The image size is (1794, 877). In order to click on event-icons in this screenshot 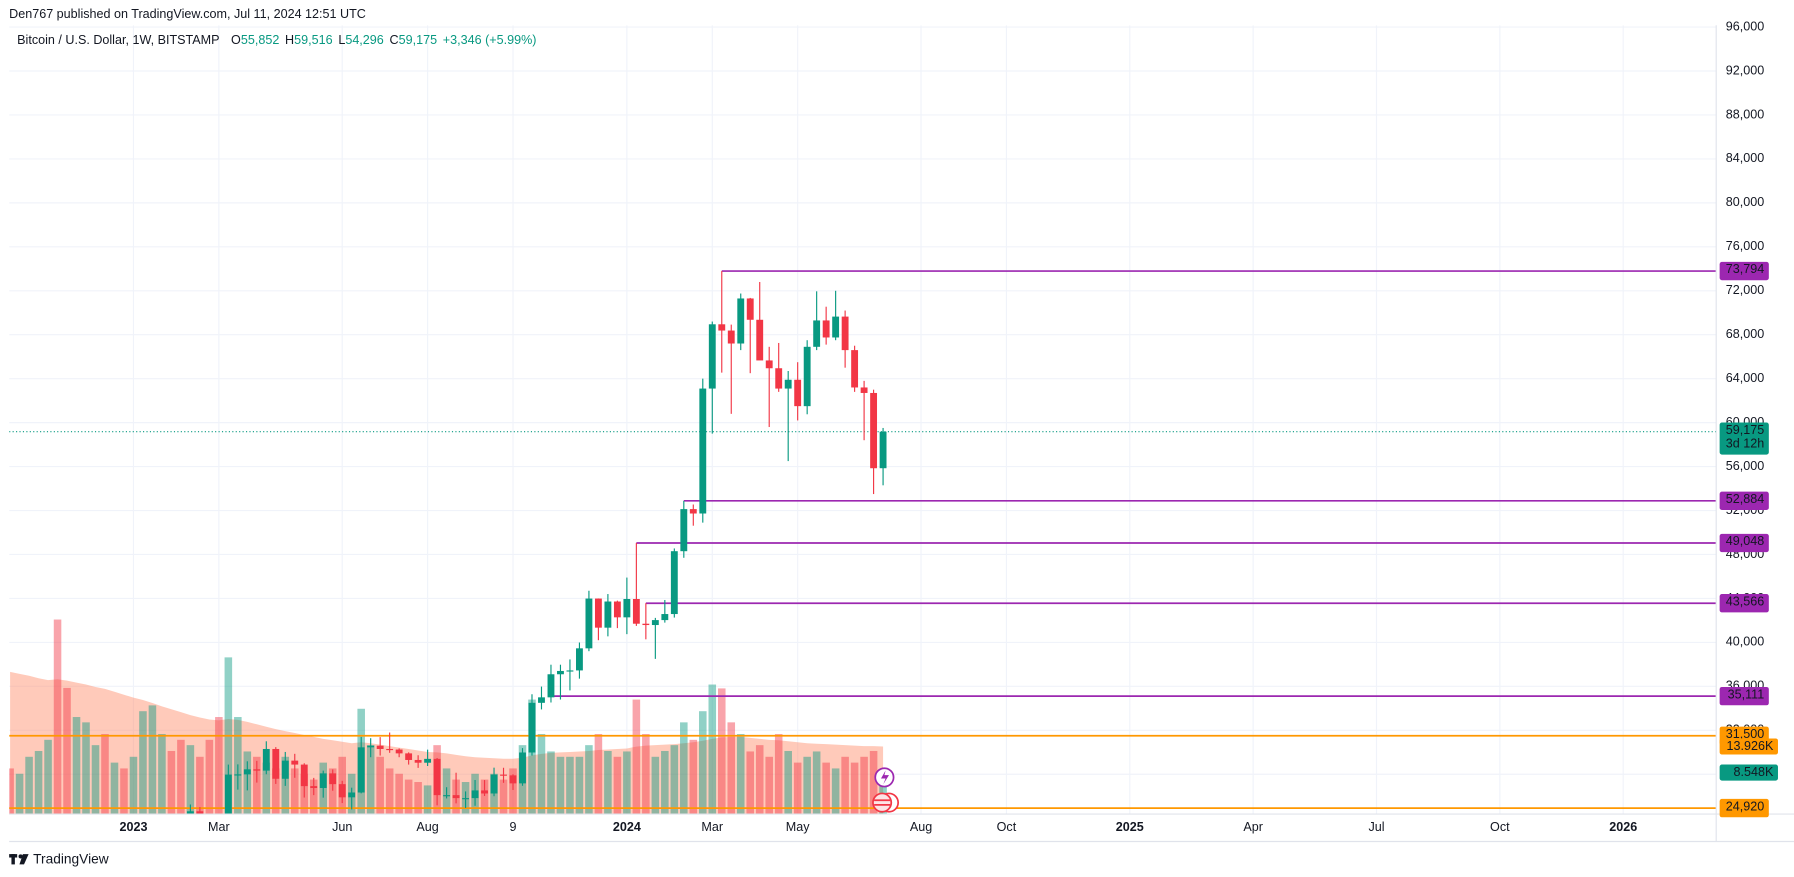, I will do `click(886, 790)`.